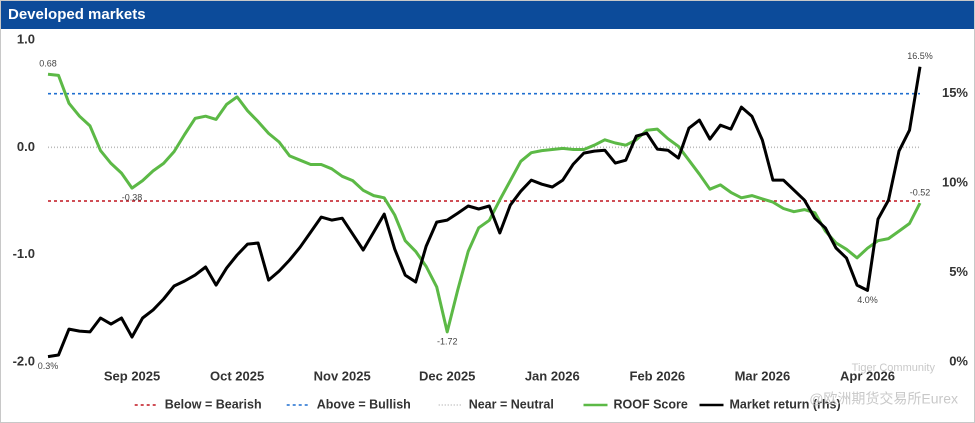 This screenshot has height=423, width=975. What do you see at coordinates (920, 193) in the screenshot?
I see `data-label: -0.52` at bounding box center [920, 193].